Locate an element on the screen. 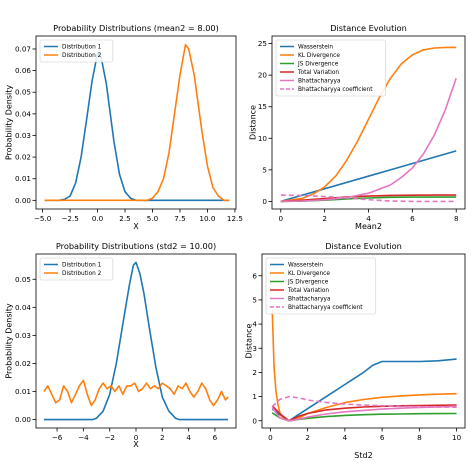 This screenshot has height=474, width=474. y-tick-label: 6 is located at coordinates (254, 275).